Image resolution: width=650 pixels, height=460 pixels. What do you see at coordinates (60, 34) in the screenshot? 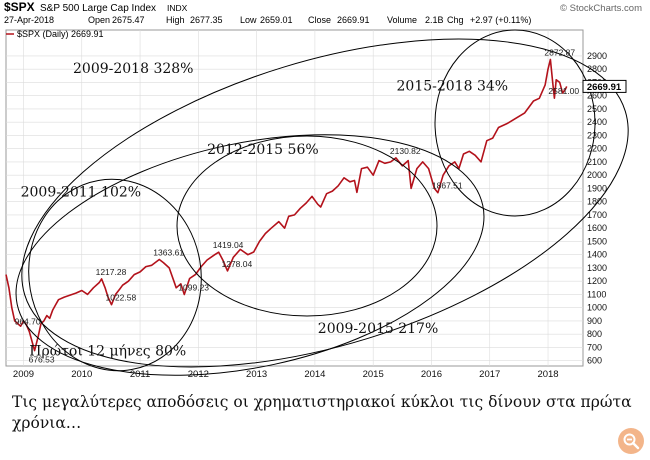
I see `legend-label: $SPX (Daily) 2669.91` at bounding box center [60, 34].